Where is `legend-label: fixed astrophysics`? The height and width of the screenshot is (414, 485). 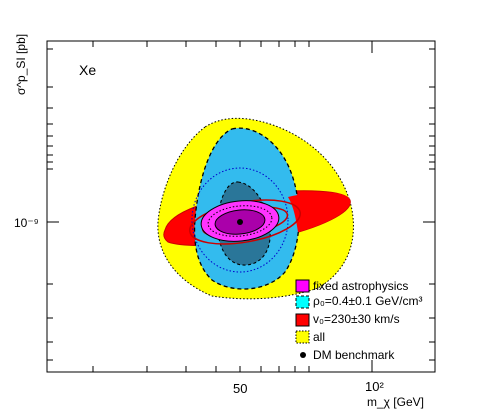 legend-label: fixed astrophysics is located at coordinates (360, 286).